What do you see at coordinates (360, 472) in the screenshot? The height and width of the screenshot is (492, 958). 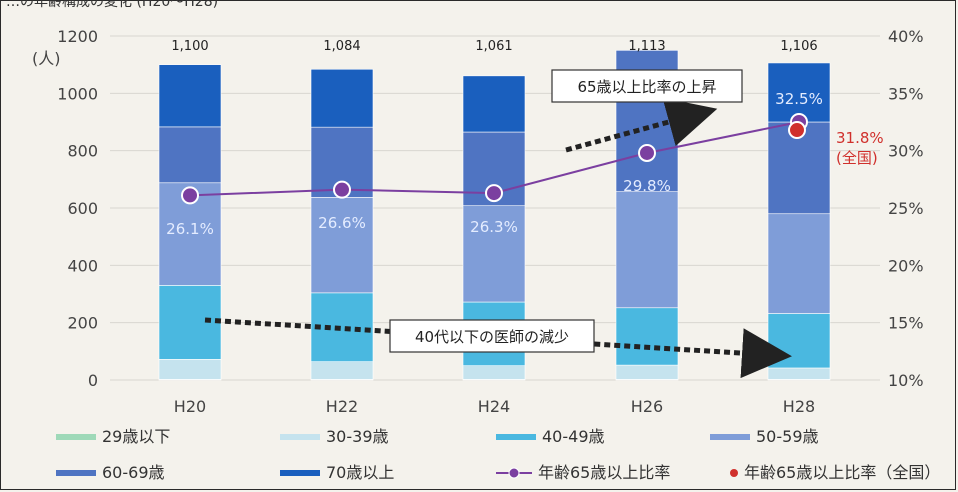 I see `legend-label: 70歳以上` at bounding box center [360, 472].